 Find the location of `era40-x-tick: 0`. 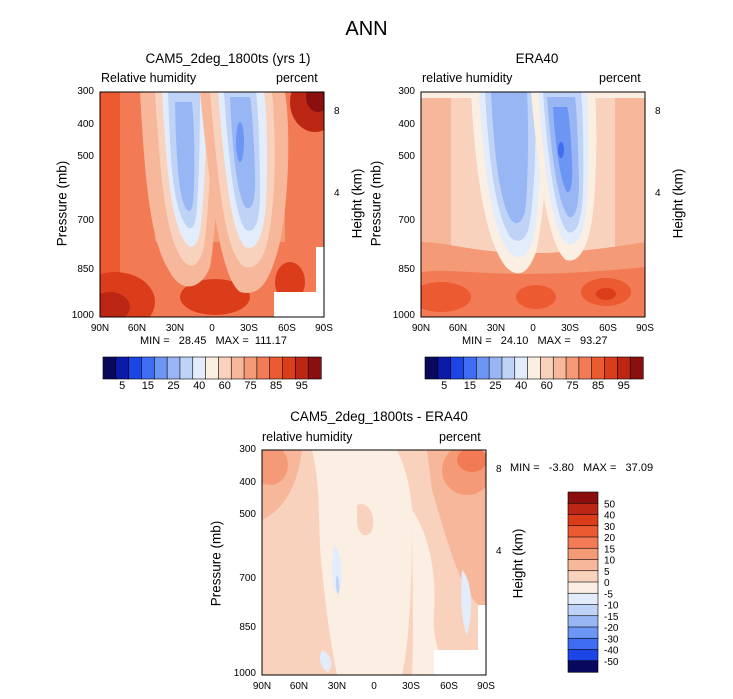

era40-x-tick: 0 is located at coordinates (533, 328).